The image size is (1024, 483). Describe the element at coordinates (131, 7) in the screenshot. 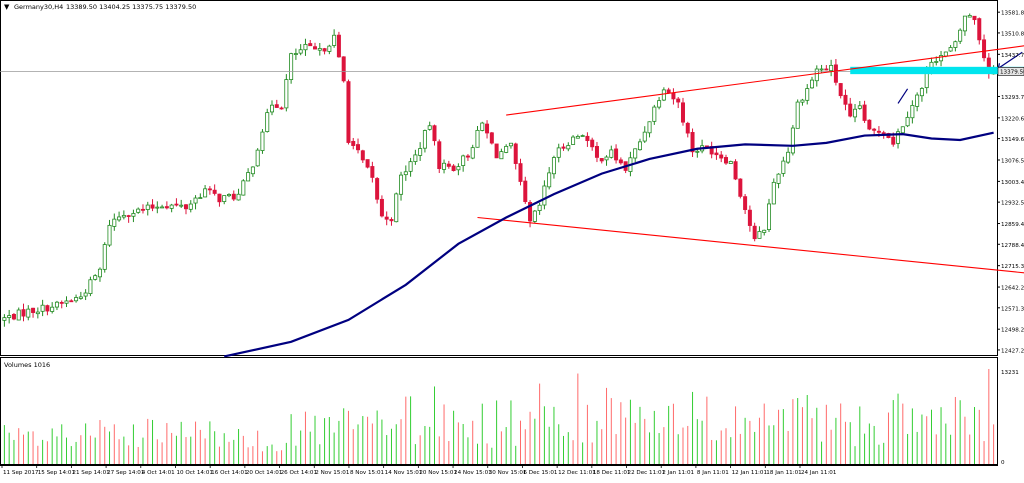

I see `ohlc-readout: 13389.50 13404.25 13375.75 13379.50` at that location.